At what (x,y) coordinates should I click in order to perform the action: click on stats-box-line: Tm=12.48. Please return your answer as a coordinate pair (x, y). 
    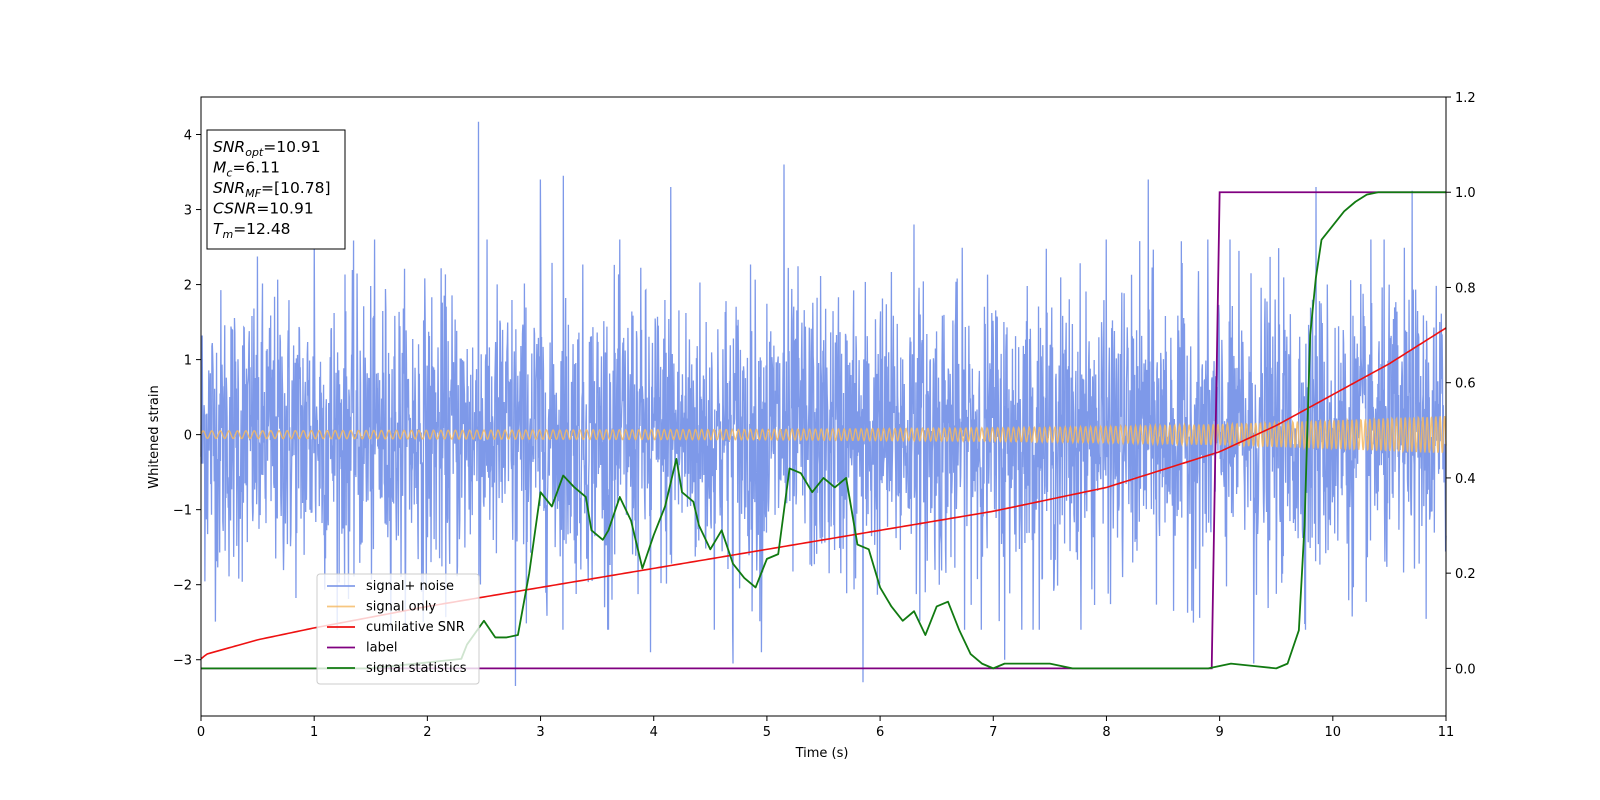
    Looking at the image, I should click on (252, 230).